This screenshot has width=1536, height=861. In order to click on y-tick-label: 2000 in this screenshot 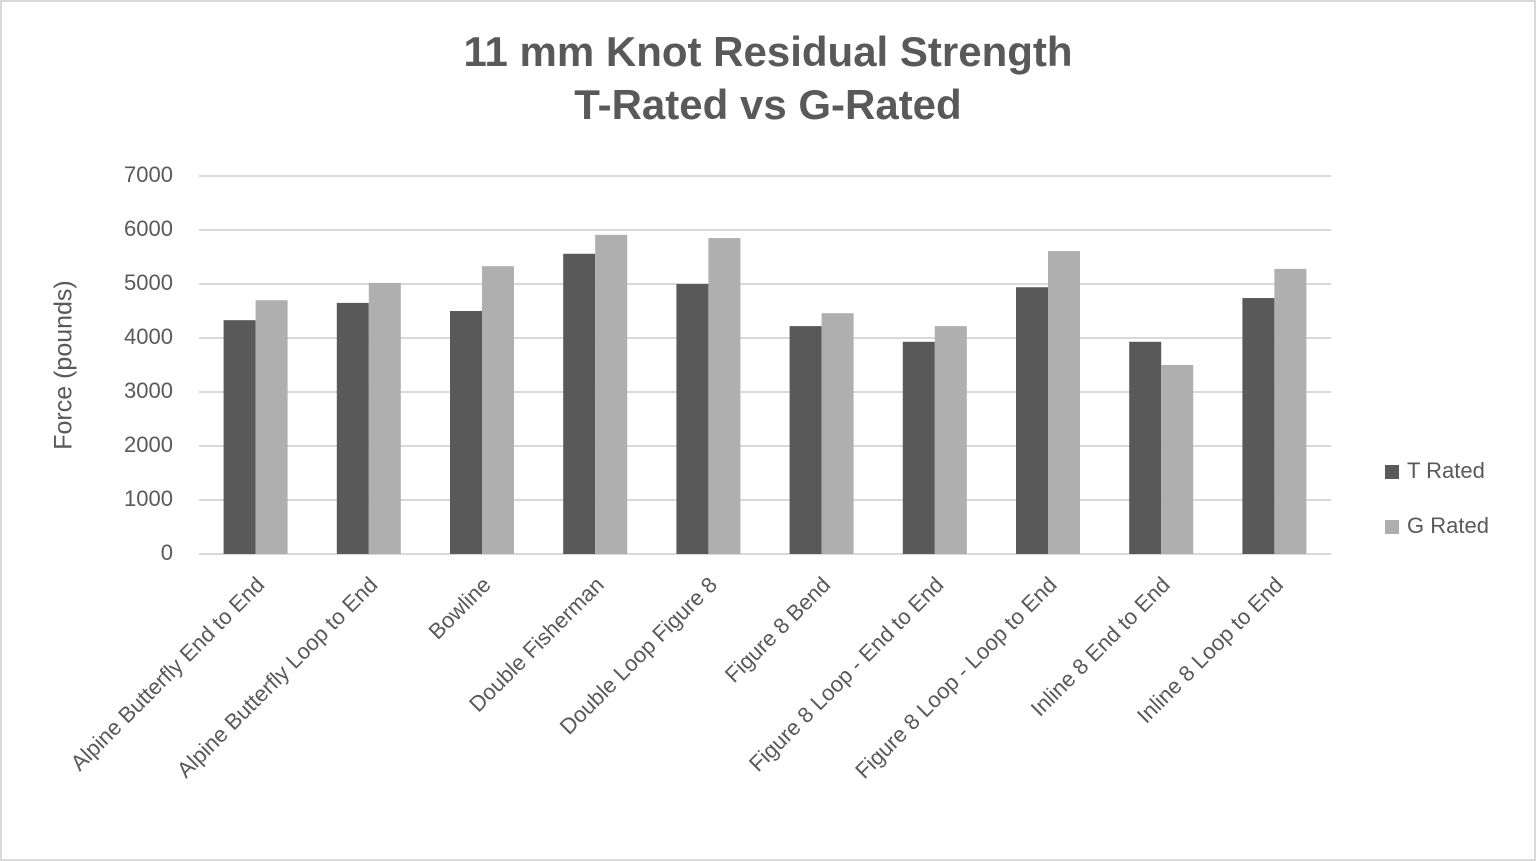, I will do `click(148, 444)`.